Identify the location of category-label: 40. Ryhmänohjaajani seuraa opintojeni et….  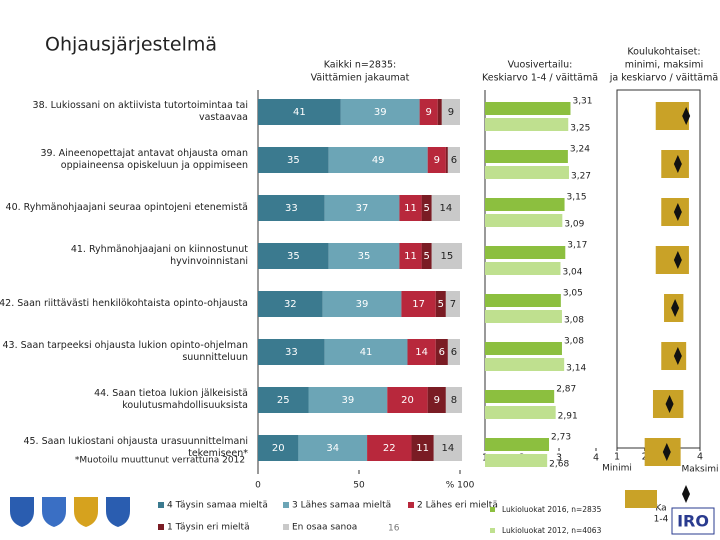
(126, 207).